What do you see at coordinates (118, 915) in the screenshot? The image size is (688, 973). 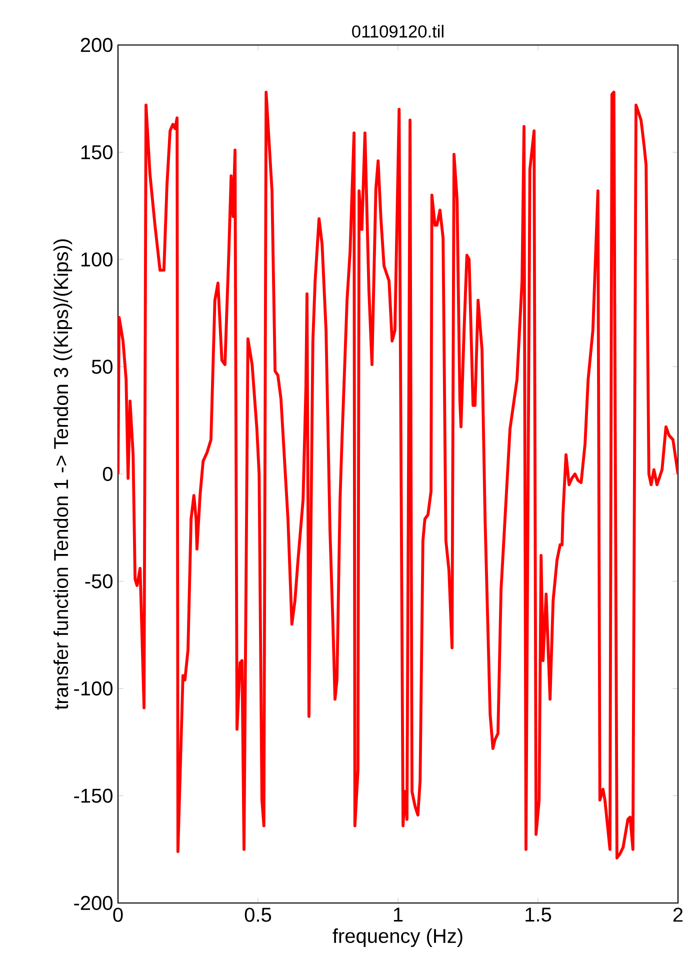 I see `x-tick-label: 0` at bounding box center [118, 915].